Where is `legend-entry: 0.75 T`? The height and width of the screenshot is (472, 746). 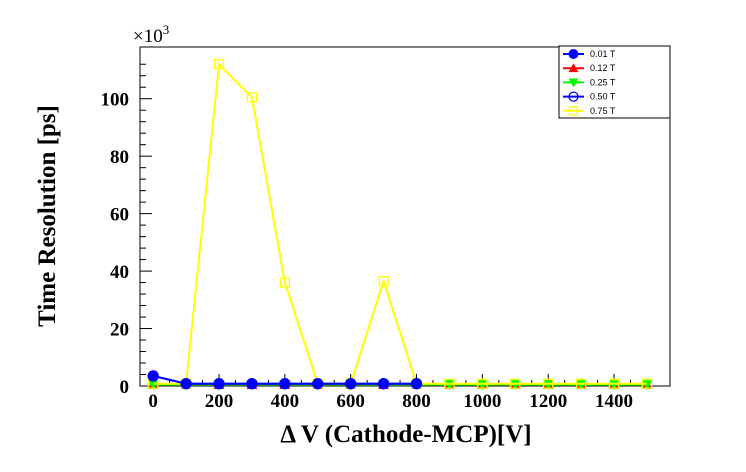 legend-entry: 0.75 T is located at coordinates (589, 111).